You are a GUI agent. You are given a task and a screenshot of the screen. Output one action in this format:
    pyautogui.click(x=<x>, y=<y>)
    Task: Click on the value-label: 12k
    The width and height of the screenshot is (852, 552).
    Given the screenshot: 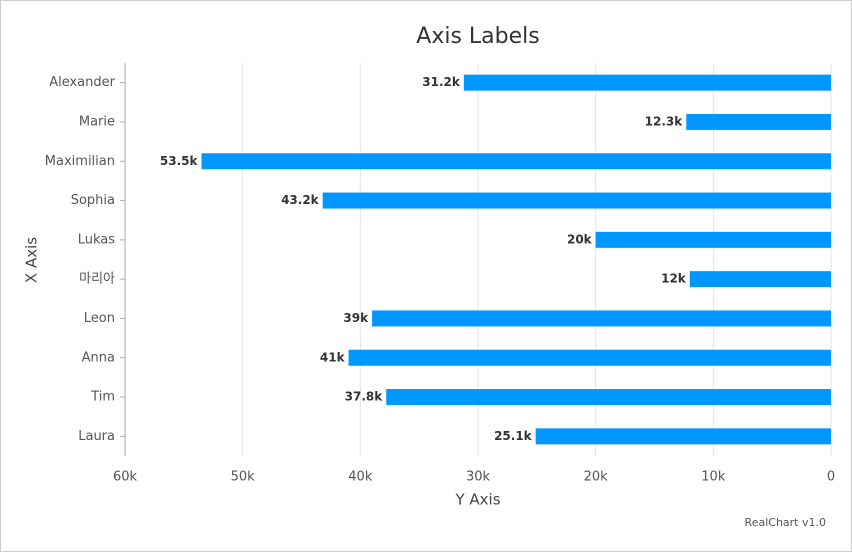 What is the action you would take?
    pyautogui.click(x=674, y=279)
    